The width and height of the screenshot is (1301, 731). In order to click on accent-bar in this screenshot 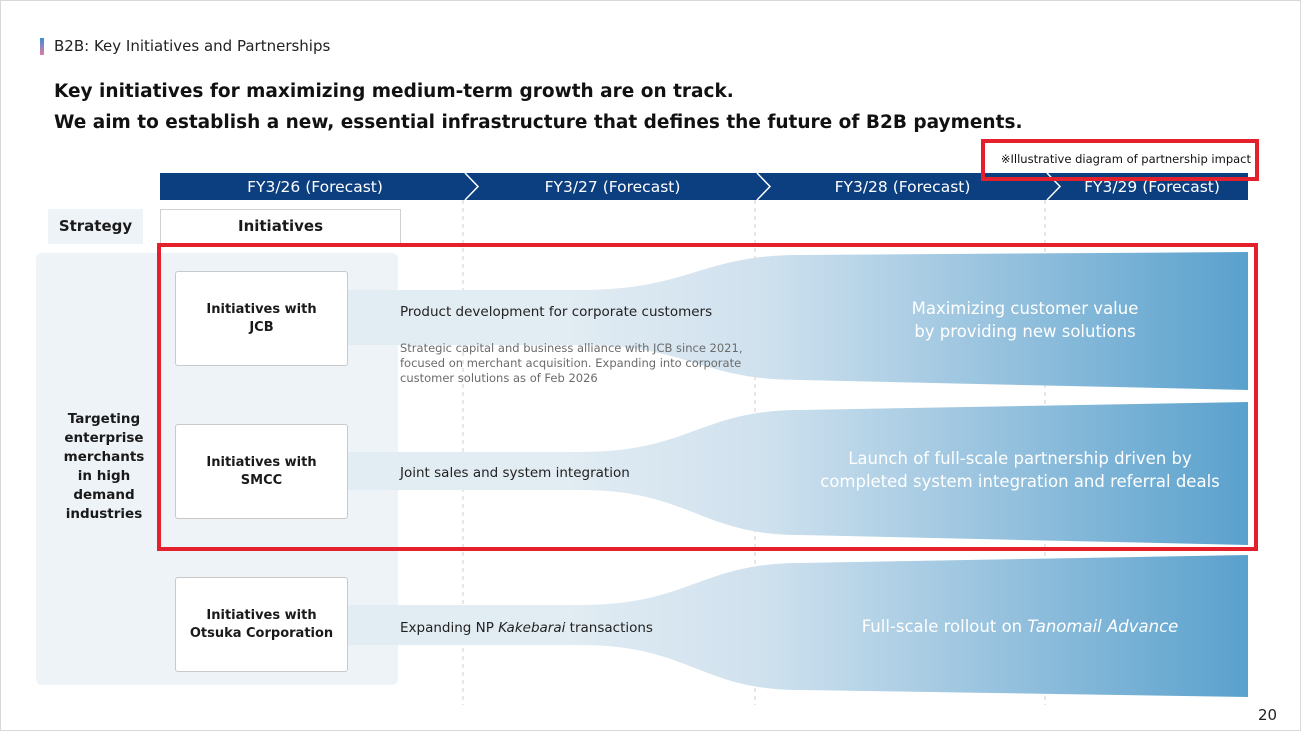, I will do `click(42, 46)`.